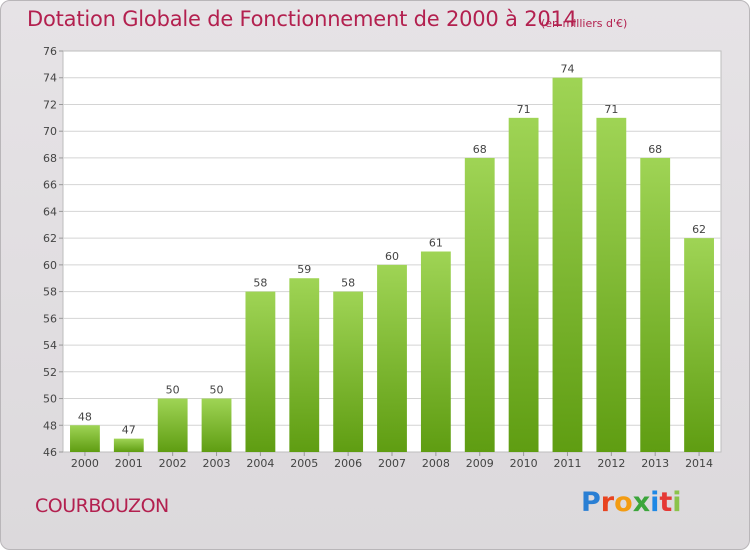 Image resolution: width=750 pixels, height=550 pixels. I want to click on bar-2012, so click(611, 284).